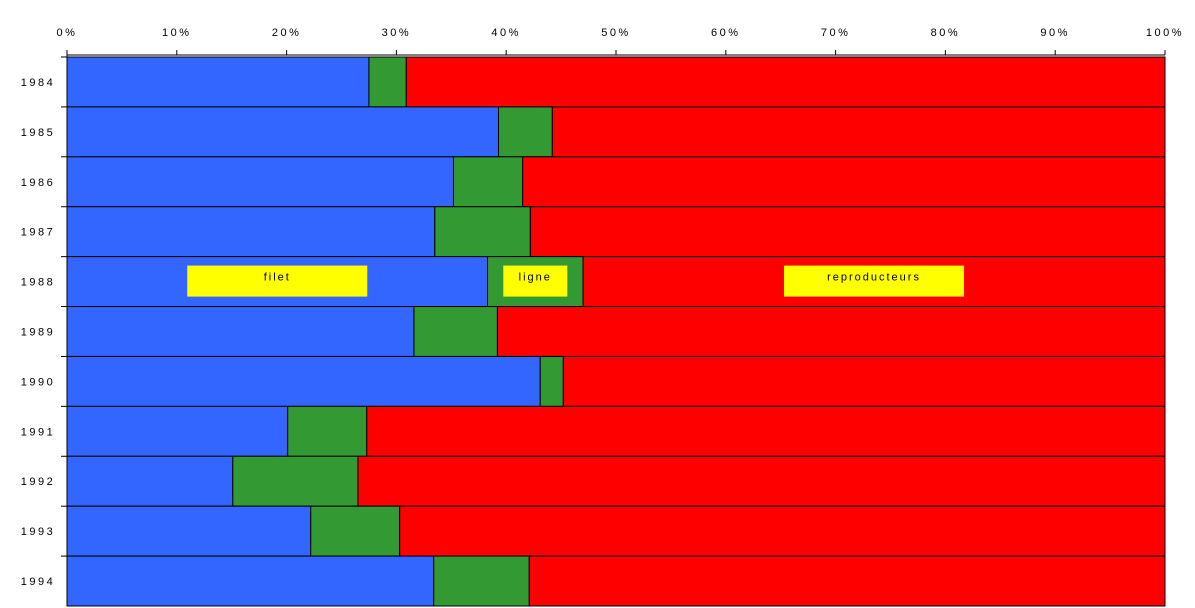 The height and width of the screenshot is (608, 1195). Describe the element at coordinates (874, 278) in the screenshot. I see `series-label-reproducteurs: reproducteurs` at that location.